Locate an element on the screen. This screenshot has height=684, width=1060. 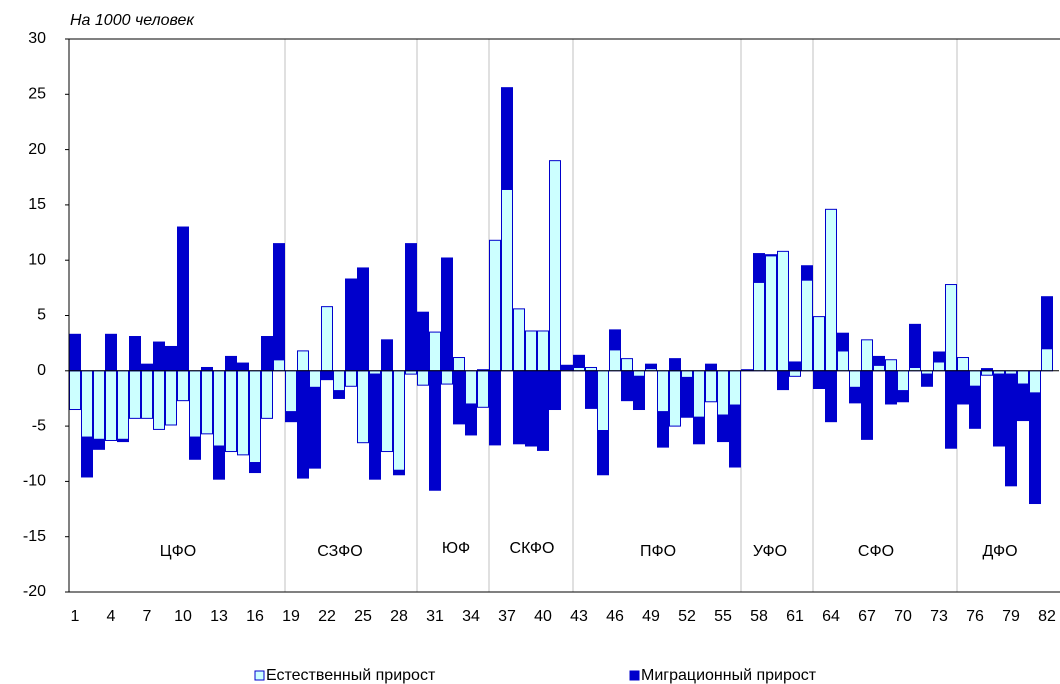
y-tick-label: 20 is located at coordinates (37, 149).